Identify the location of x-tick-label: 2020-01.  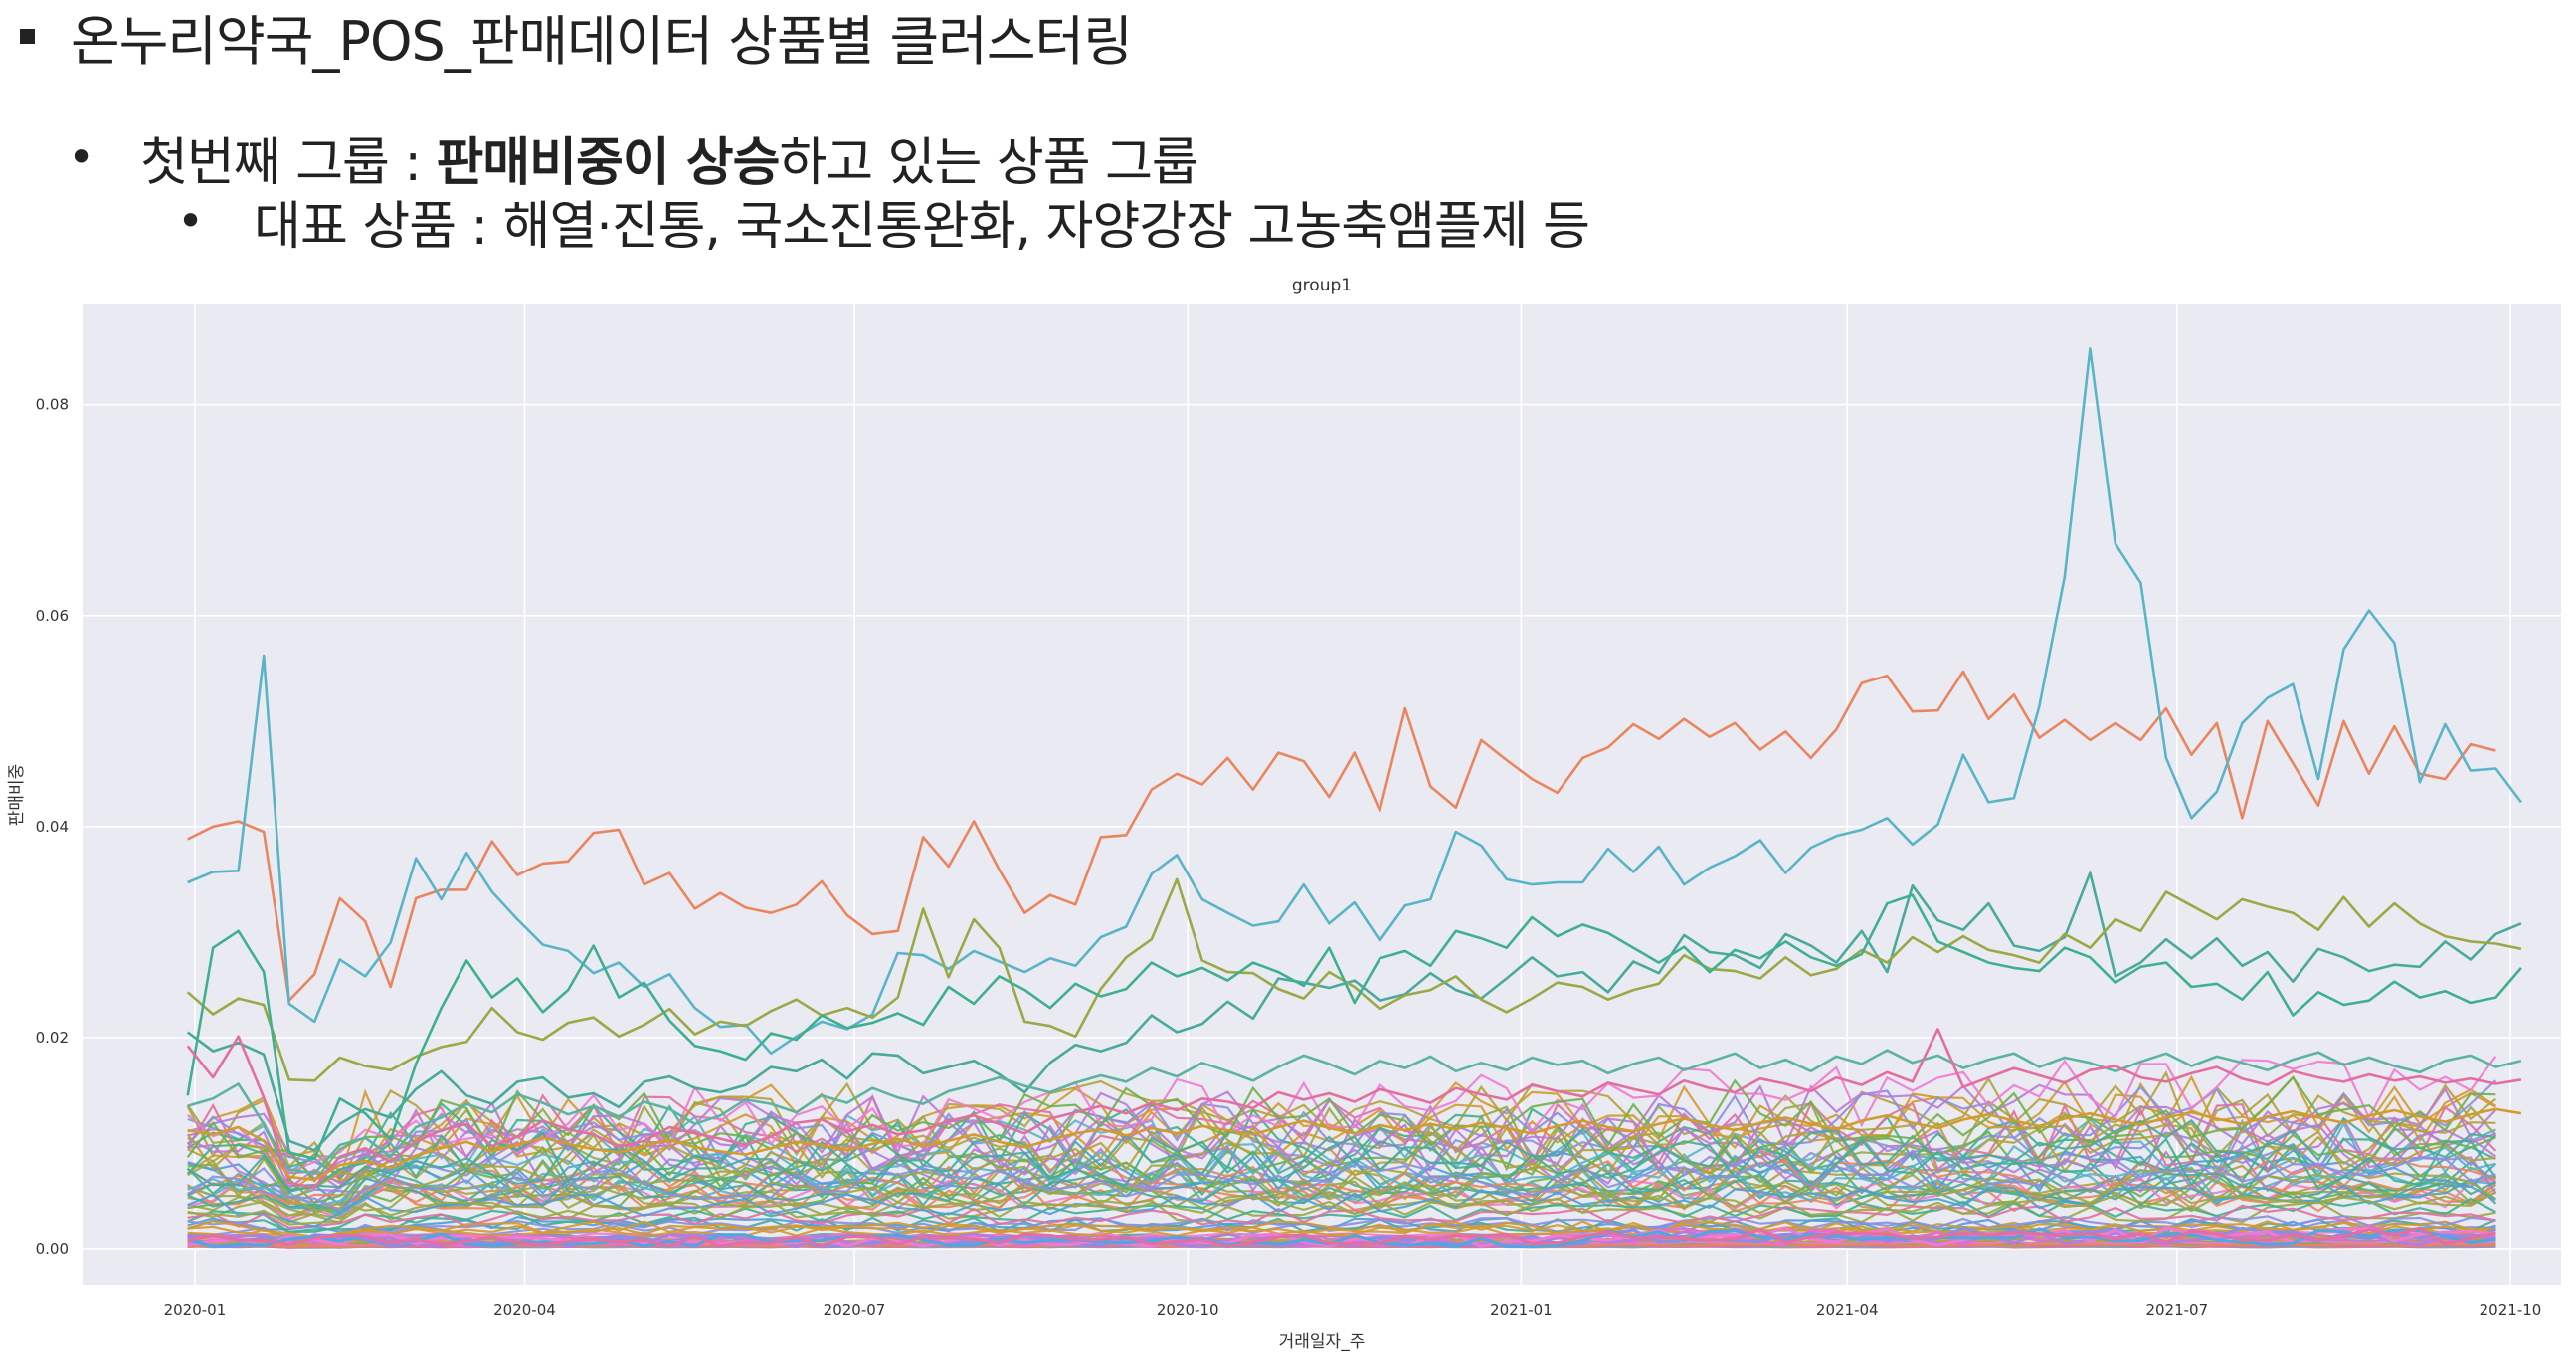
(195, 1310).